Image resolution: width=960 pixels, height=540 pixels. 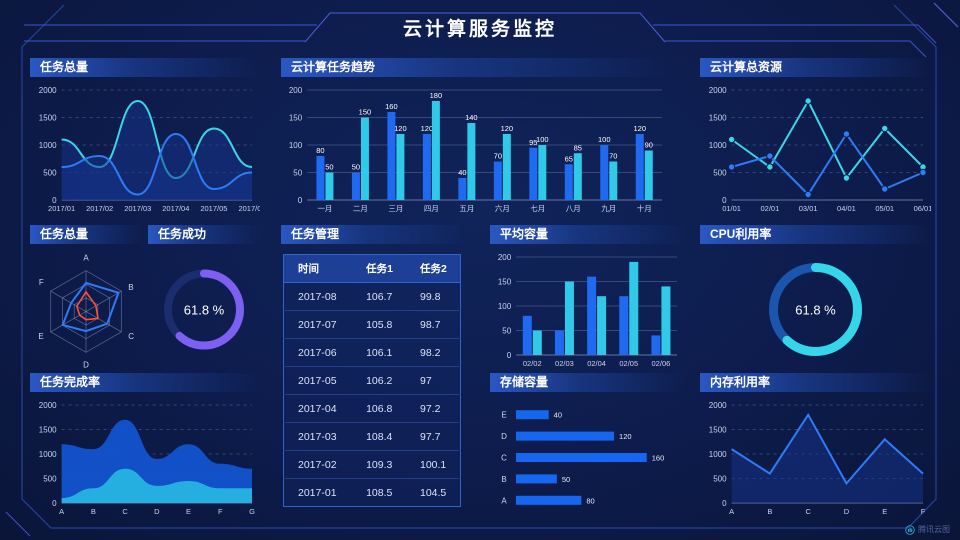 I want to click on memory-line-chart: 0 500 1000 1500 2000 A B C D E F, so click(x=815, y=457).